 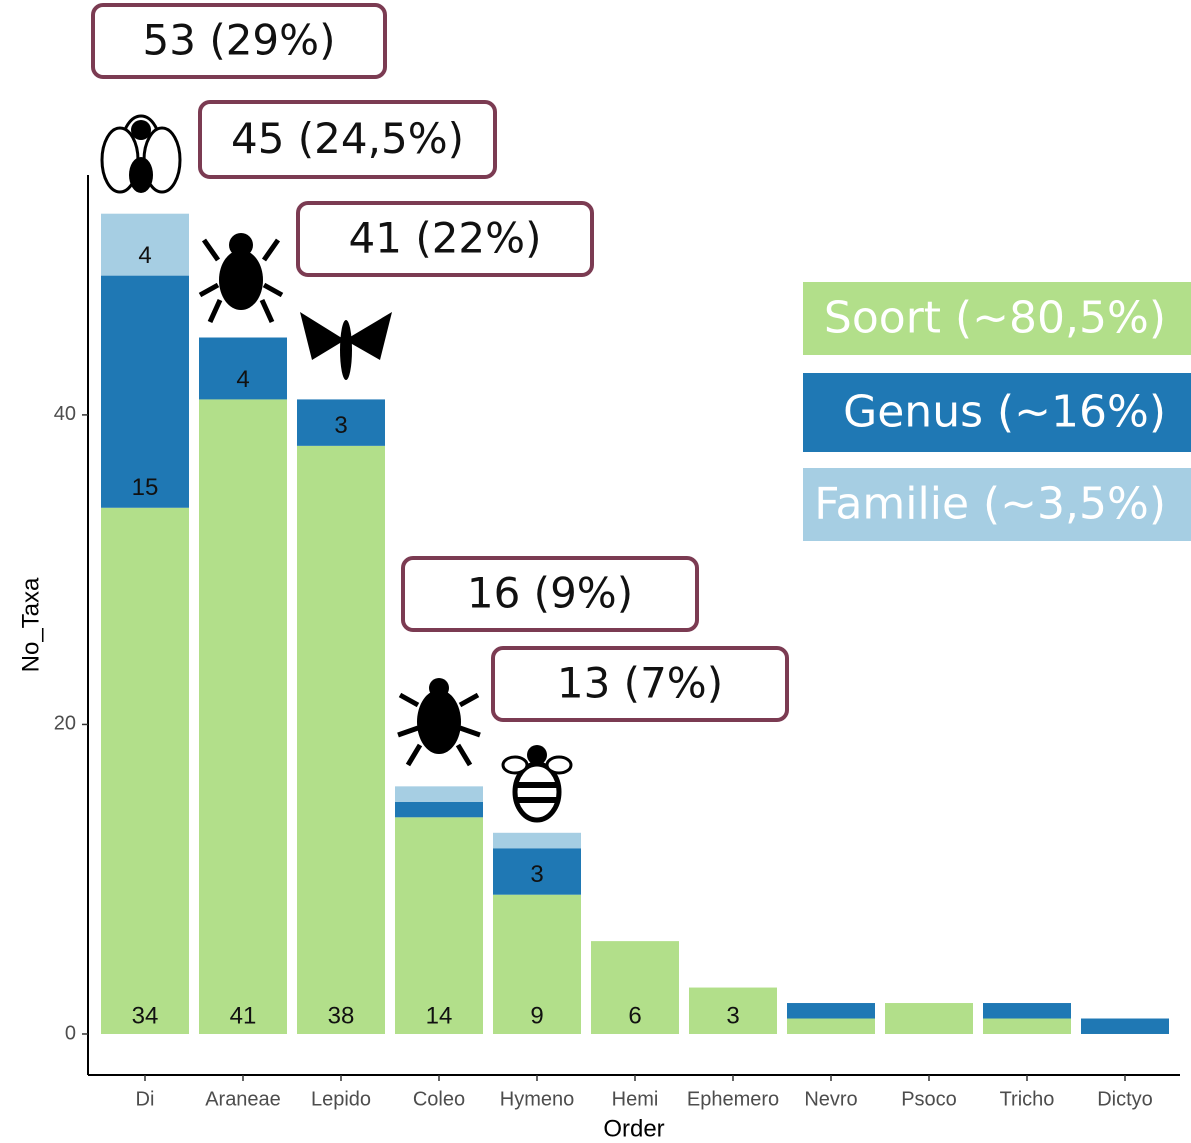 What do you see at coordinates (1027, 1099) in the screenshot?
I see `x-tick-label: Tricho` at bounding box center [1027, 1099].